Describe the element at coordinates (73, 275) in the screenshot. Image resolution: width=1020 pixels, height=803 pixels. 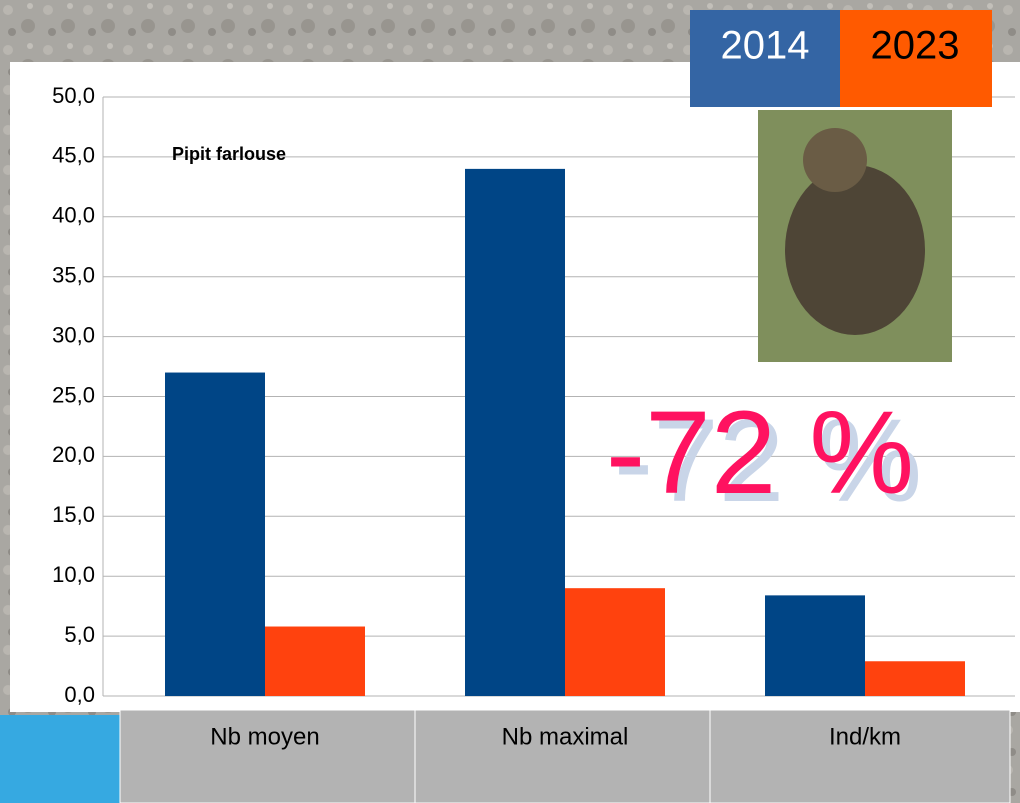
I see `y-tick-label: 35,0` at that location.